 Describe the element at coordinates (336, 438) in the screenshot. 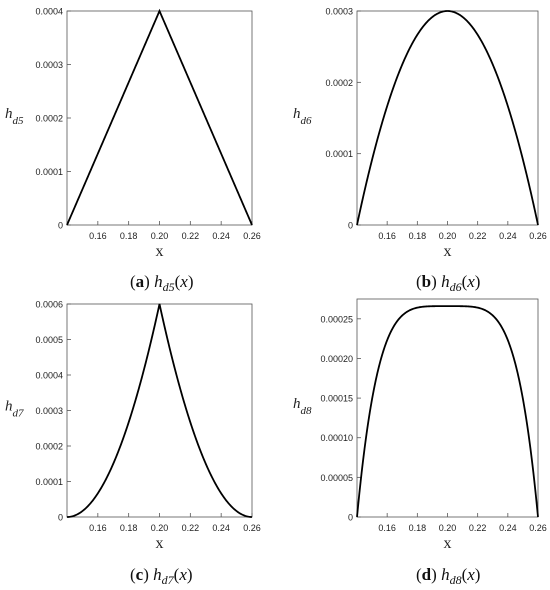

I see `y-tick-label: 0.00010` at that location.